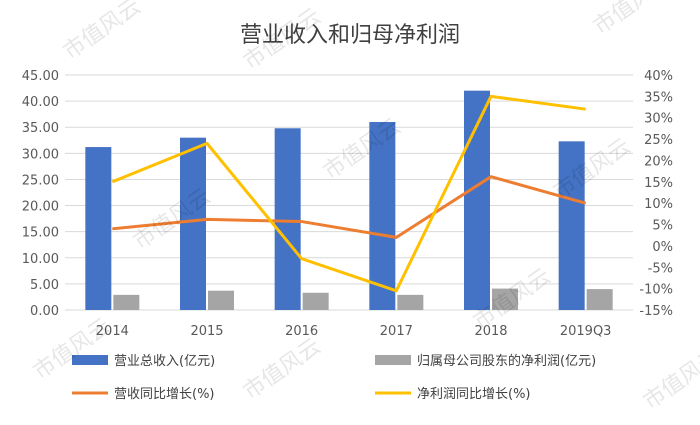  What do you see at coordinates (658, 76) in the screenshot?
I see `y-right-tick-label: 40%` at bounding box center [658, 76].